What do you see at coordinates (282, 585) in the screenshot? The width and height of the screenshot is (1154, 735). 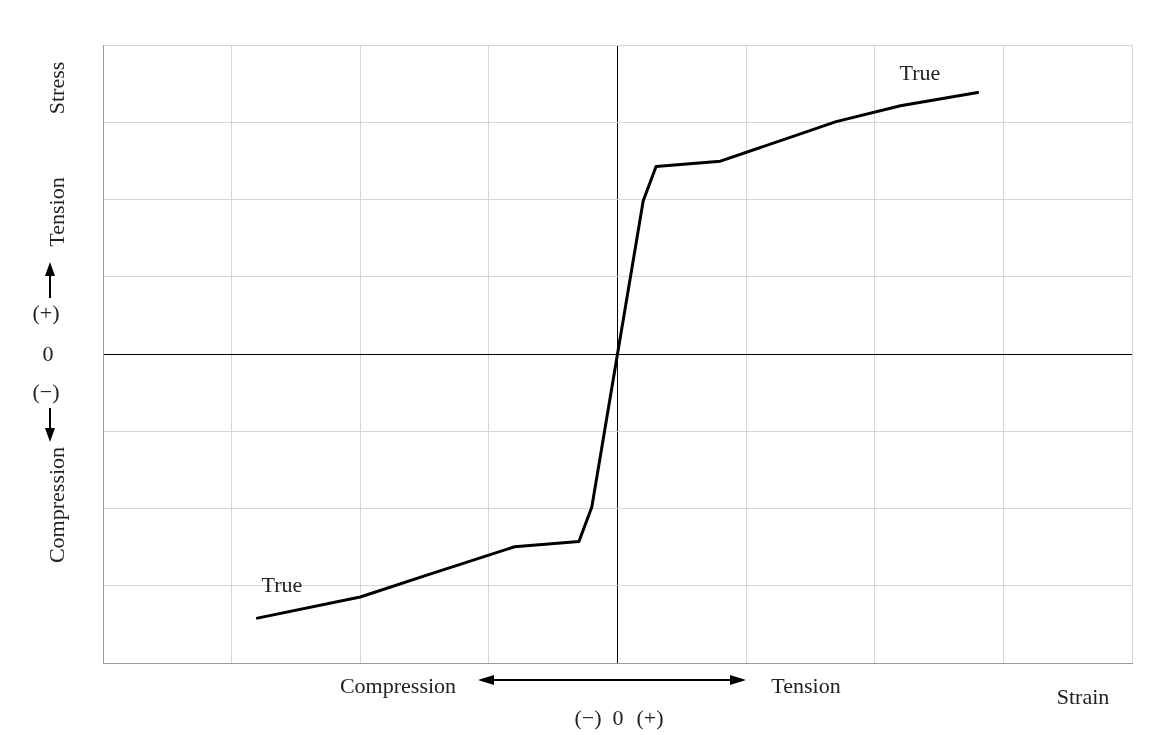 I see `annotation: True` at bounding box center [282, 585].